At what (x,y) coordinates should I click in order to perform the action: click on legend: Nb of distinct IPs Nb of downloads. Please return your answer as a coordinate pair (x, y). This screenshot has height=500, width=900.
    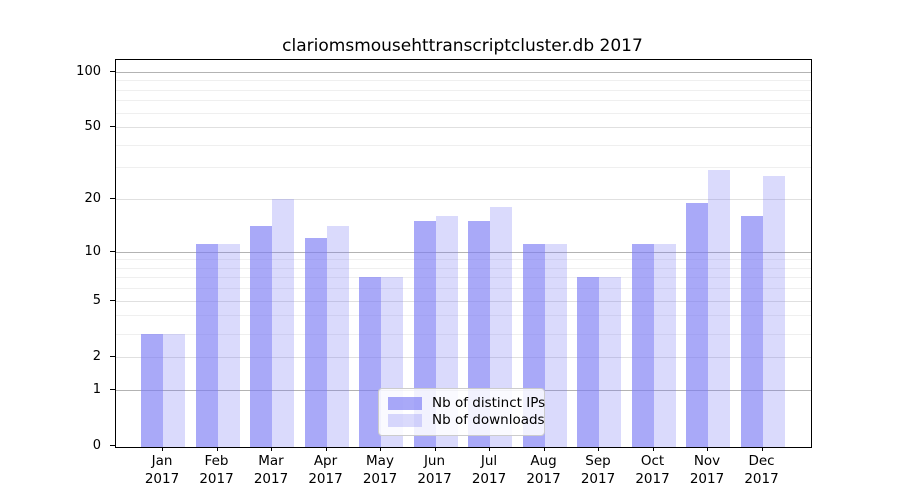
    Looking at the image, I should click on (461, 412).